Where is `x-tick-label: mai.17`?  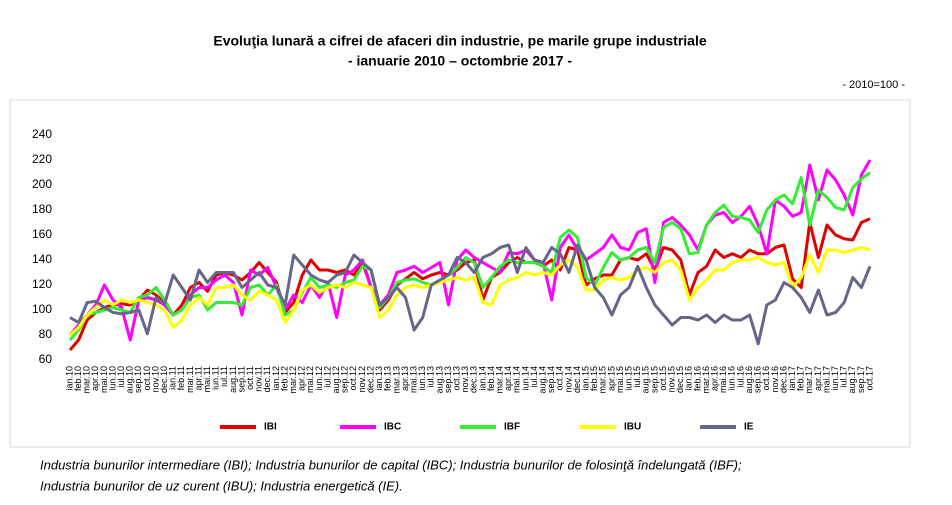 x-tick-label: mai.17 is located at coordinates (826, 379).